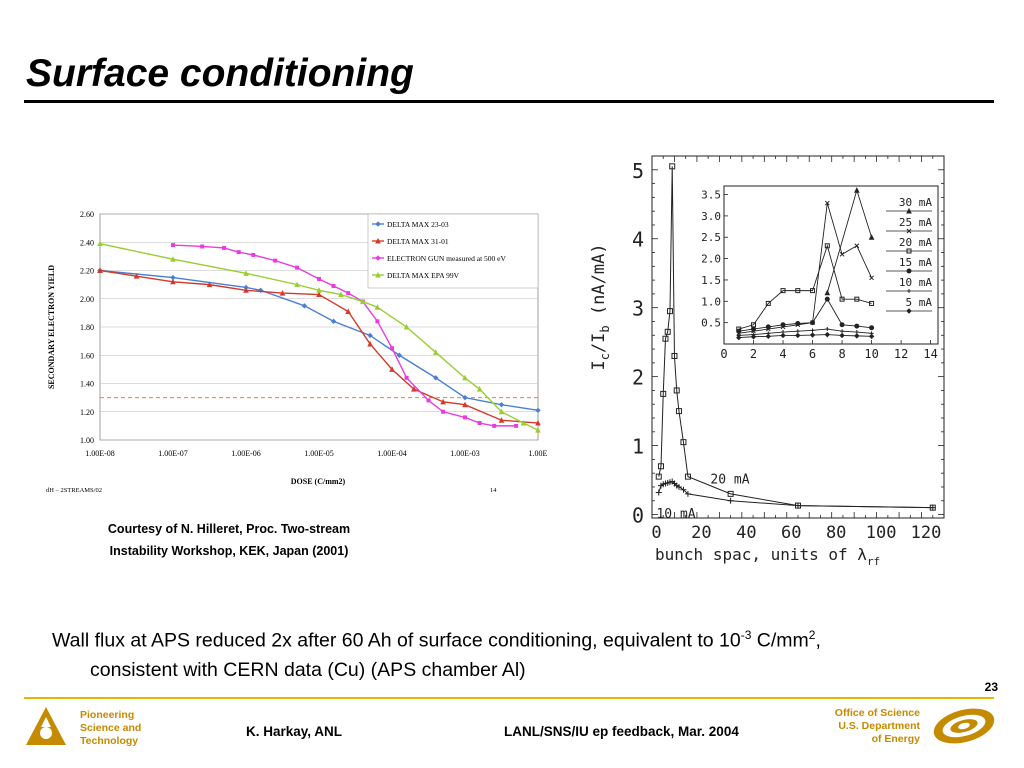 The height and width of the screenshot is (768, 1024). I want to click on inset-x-tick-label: 2, so click(753, 354).